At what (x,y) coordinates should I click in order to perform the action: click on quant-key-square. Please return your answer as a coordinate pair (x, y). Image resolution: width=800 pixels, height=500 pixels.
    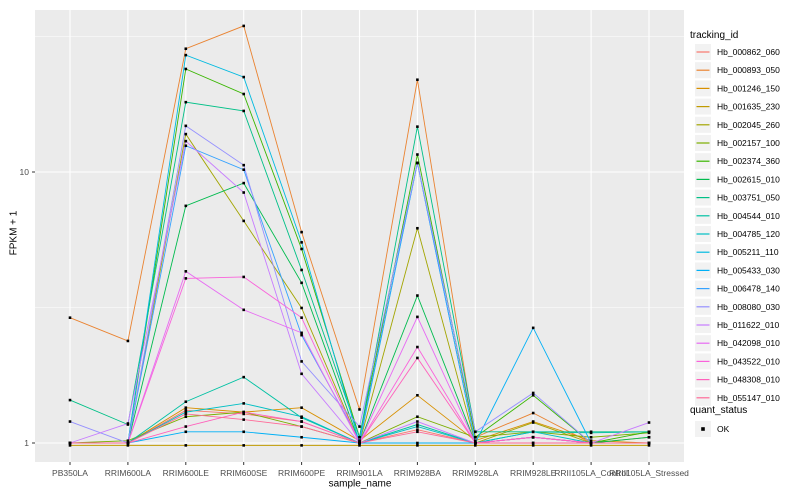
    Looking at the image, I should click on (703, 429).